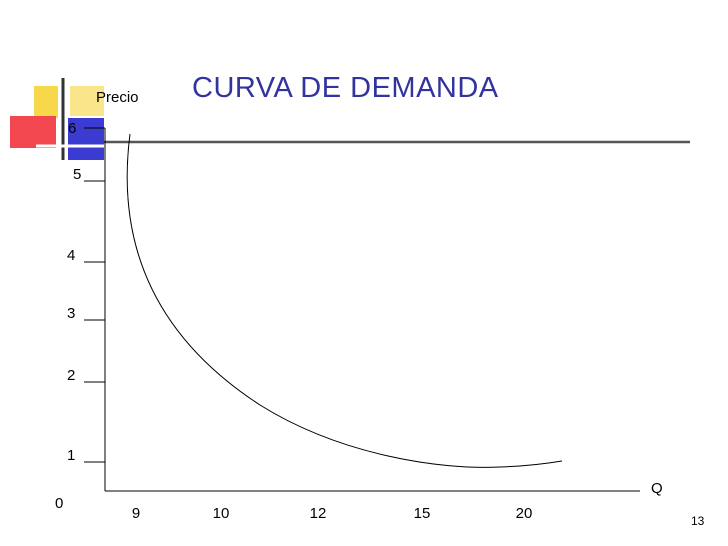 The width and height of the screenshot is (728, 546). What do you see at coordinates (71, 375) in the screenshot?
I see `y-tick-label-2: 2` at bounding box center [71, 375].